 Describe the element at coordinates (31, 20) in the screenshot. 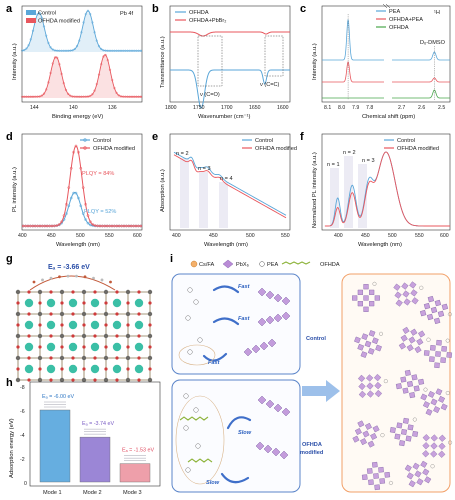

I see `legend-swatch-ofhda` at that location.